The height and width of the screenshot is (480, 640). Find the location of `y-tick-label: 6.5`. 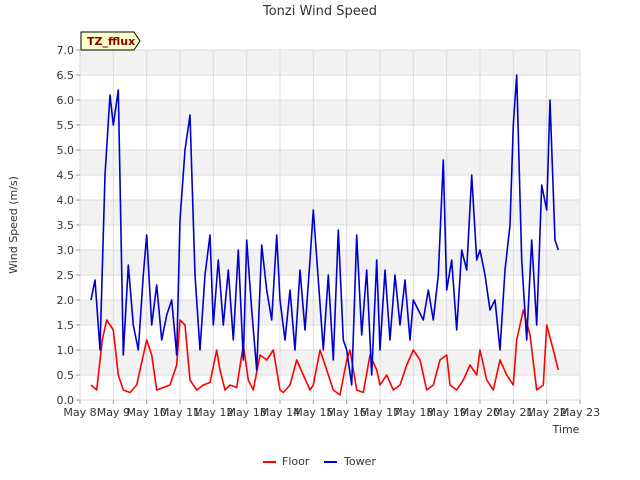

y-tick-label: 6.5 is located at coordinates (66, 75).